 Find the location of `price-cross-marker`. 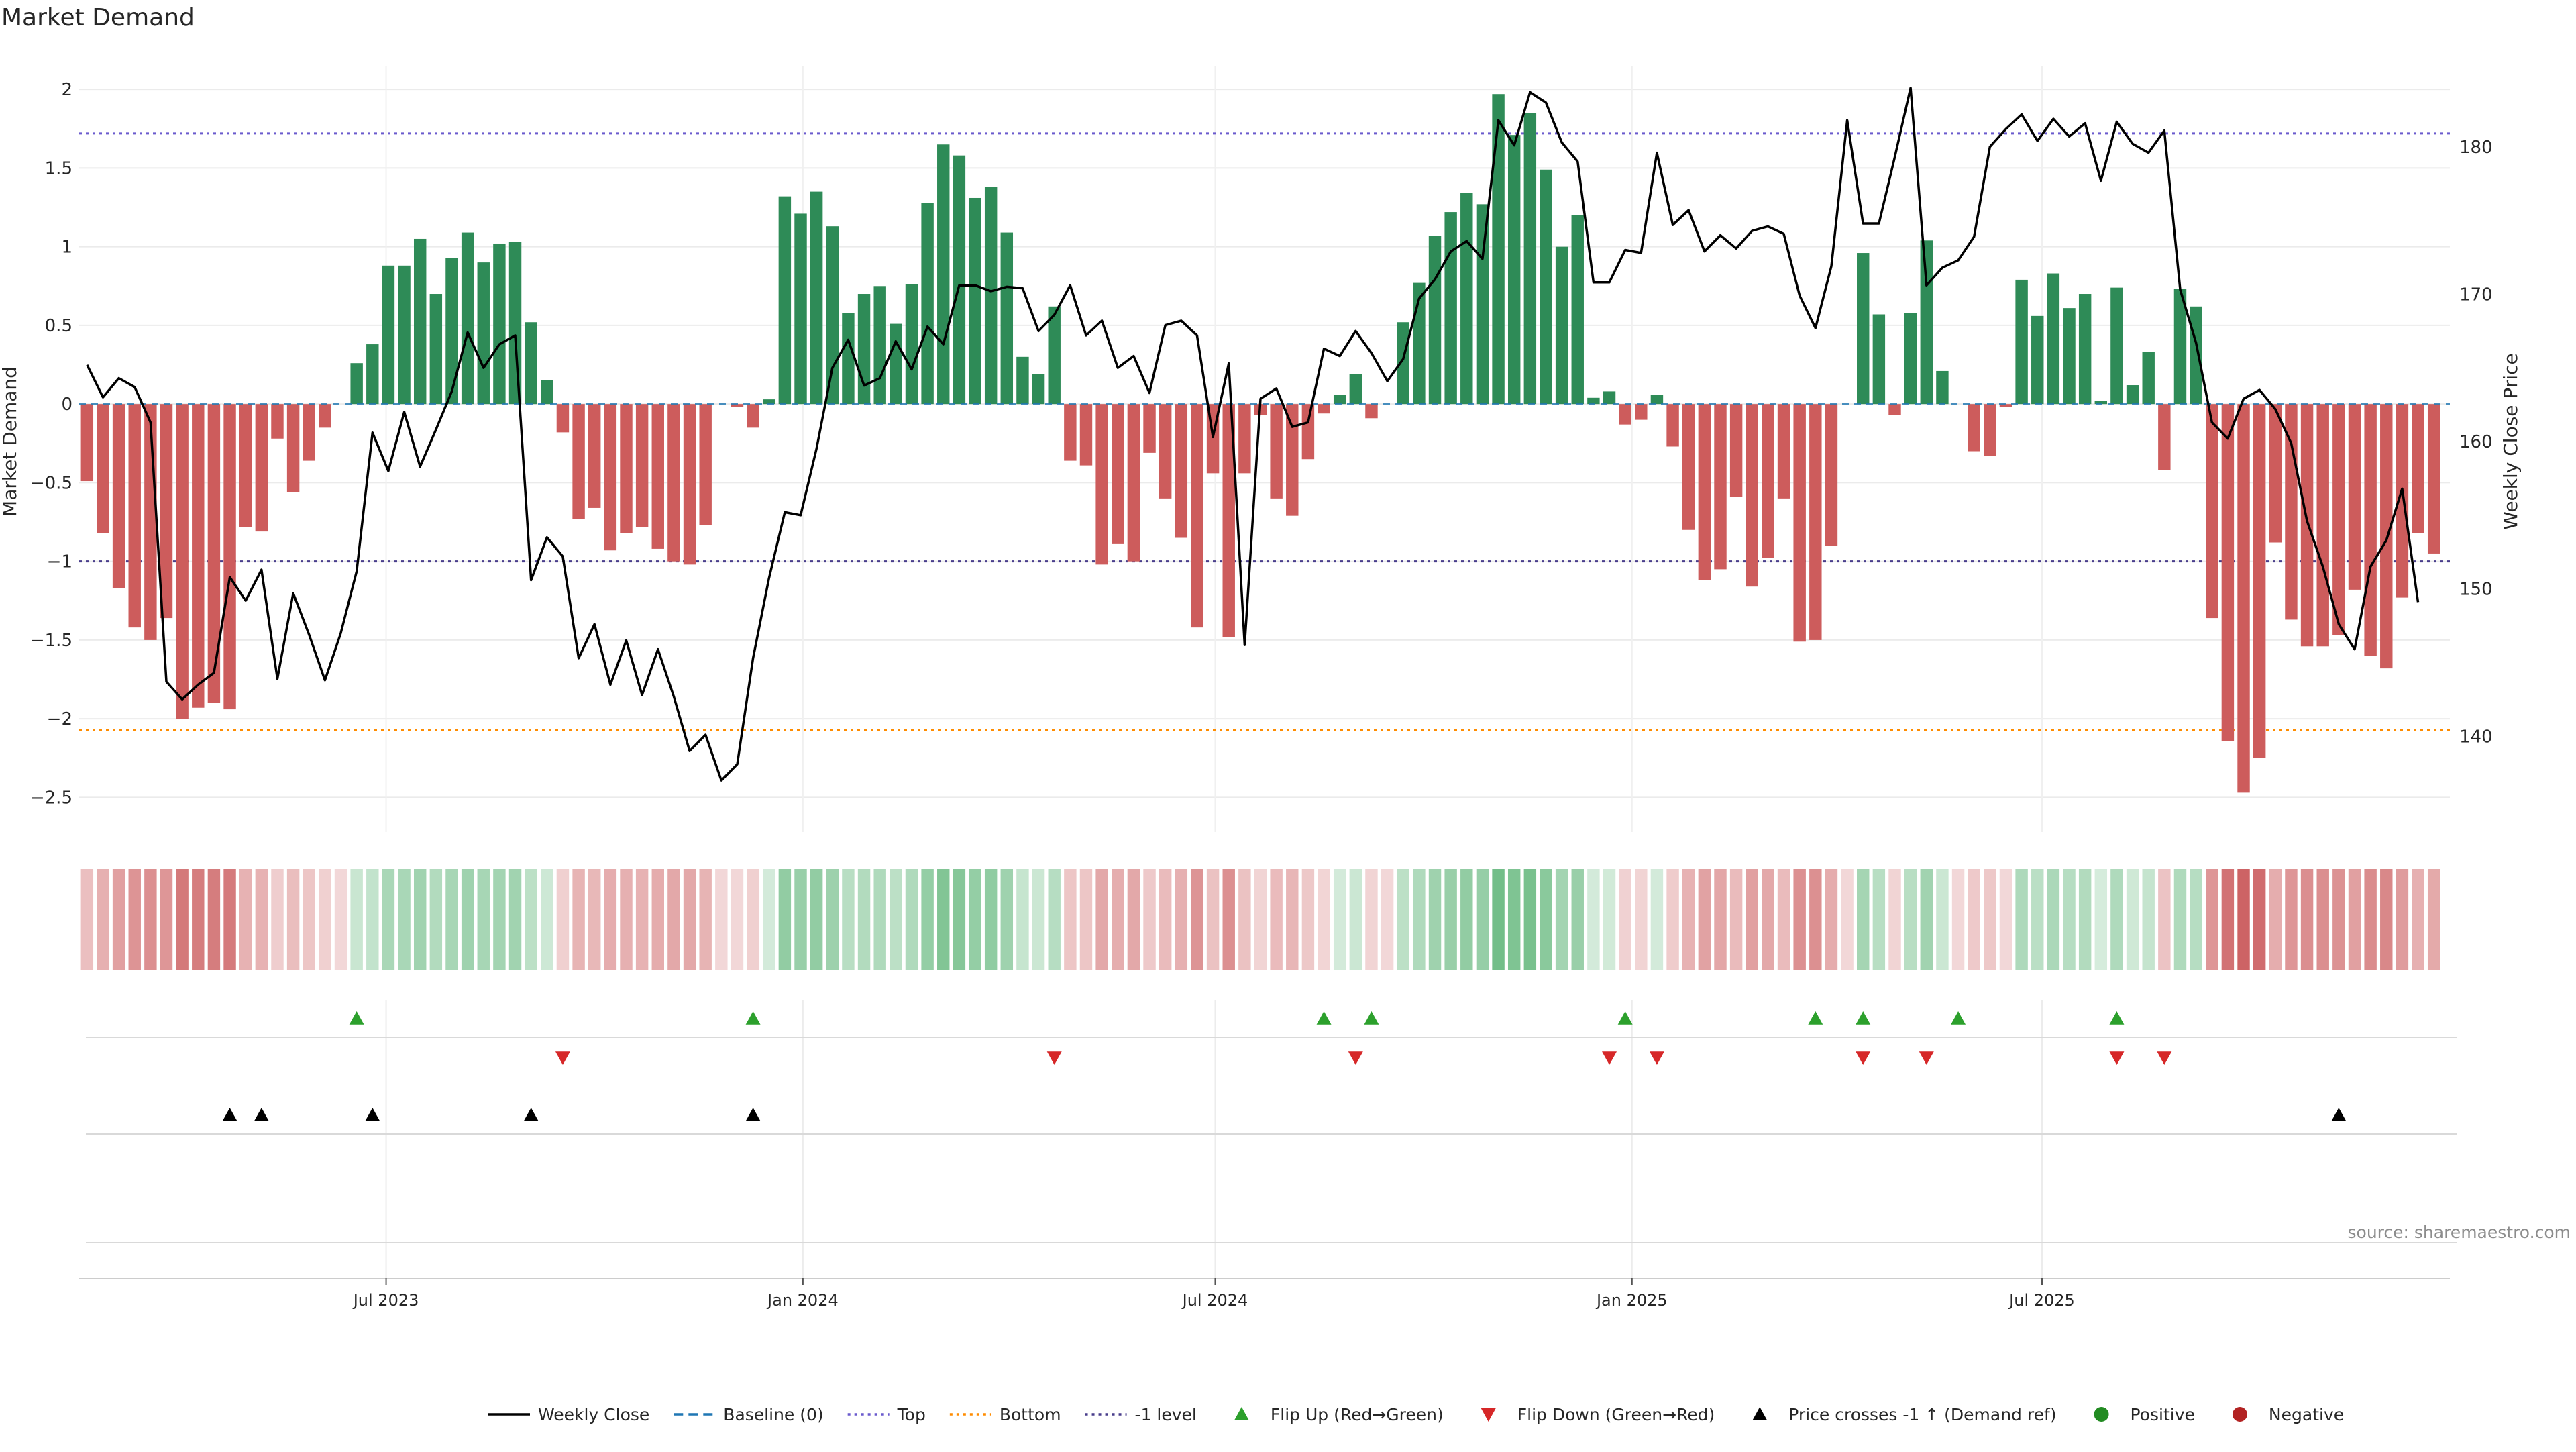

price-cross-marker is located at coordinates (753, 1115).